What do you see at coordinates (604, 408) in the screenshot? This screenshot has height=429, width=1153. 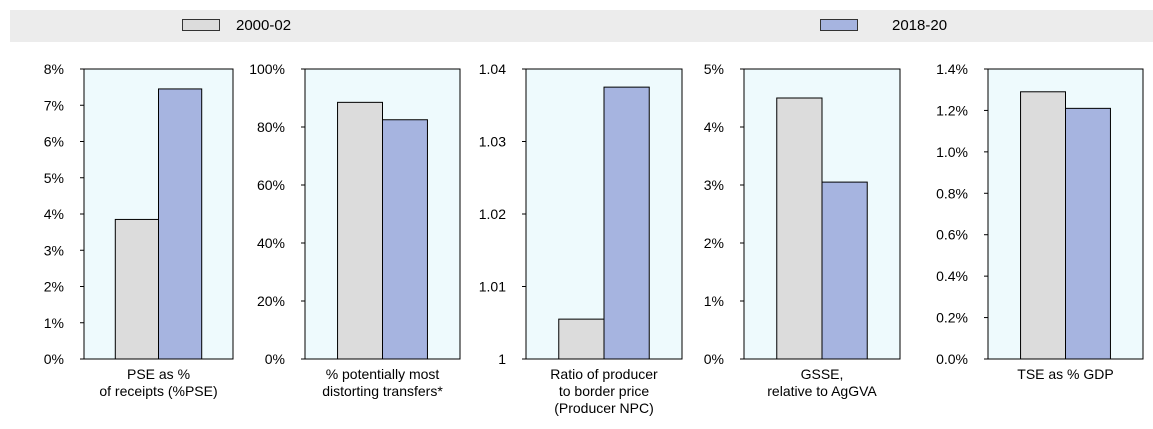 I see `xaxis-label-3-2: (Producer NPC)` at bounding box center [604, 408].